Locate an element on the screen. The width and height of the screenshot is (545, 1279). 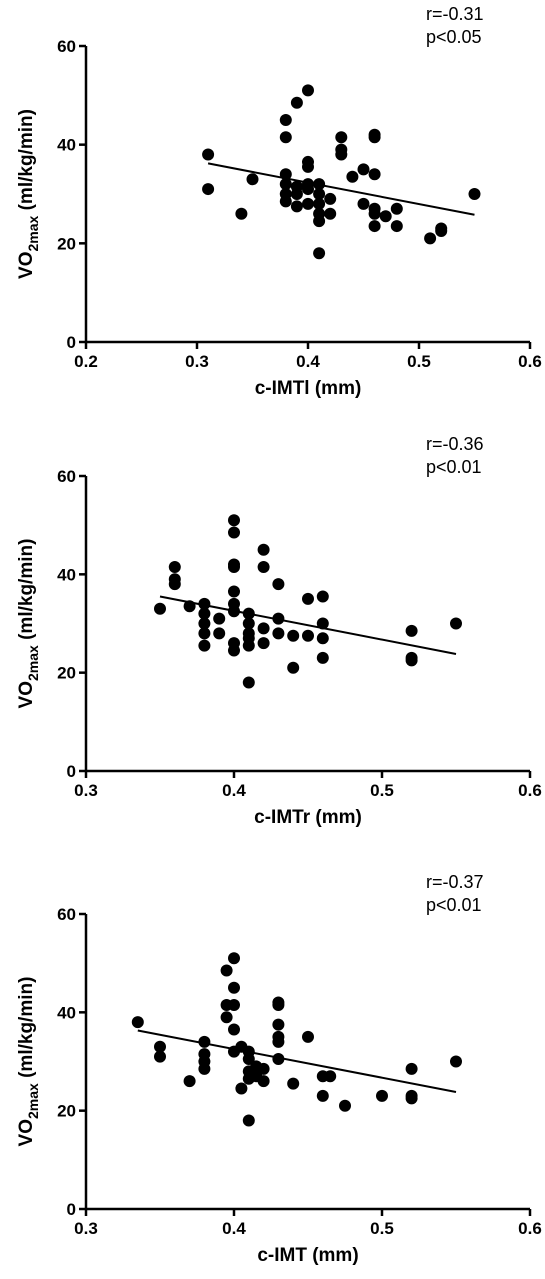
y-tick-label: 20 is located at coordinates (66, 243).